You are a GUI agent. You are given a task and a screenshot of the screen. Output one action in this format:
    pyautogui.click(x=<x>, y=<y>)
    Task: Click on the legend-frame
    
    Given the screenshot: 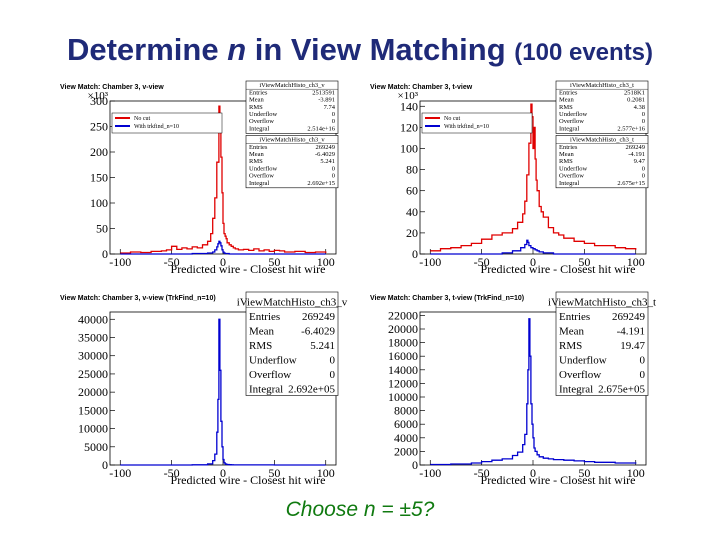 What is the action you would take?
    pyautogui.click(x=477, y=123)
    